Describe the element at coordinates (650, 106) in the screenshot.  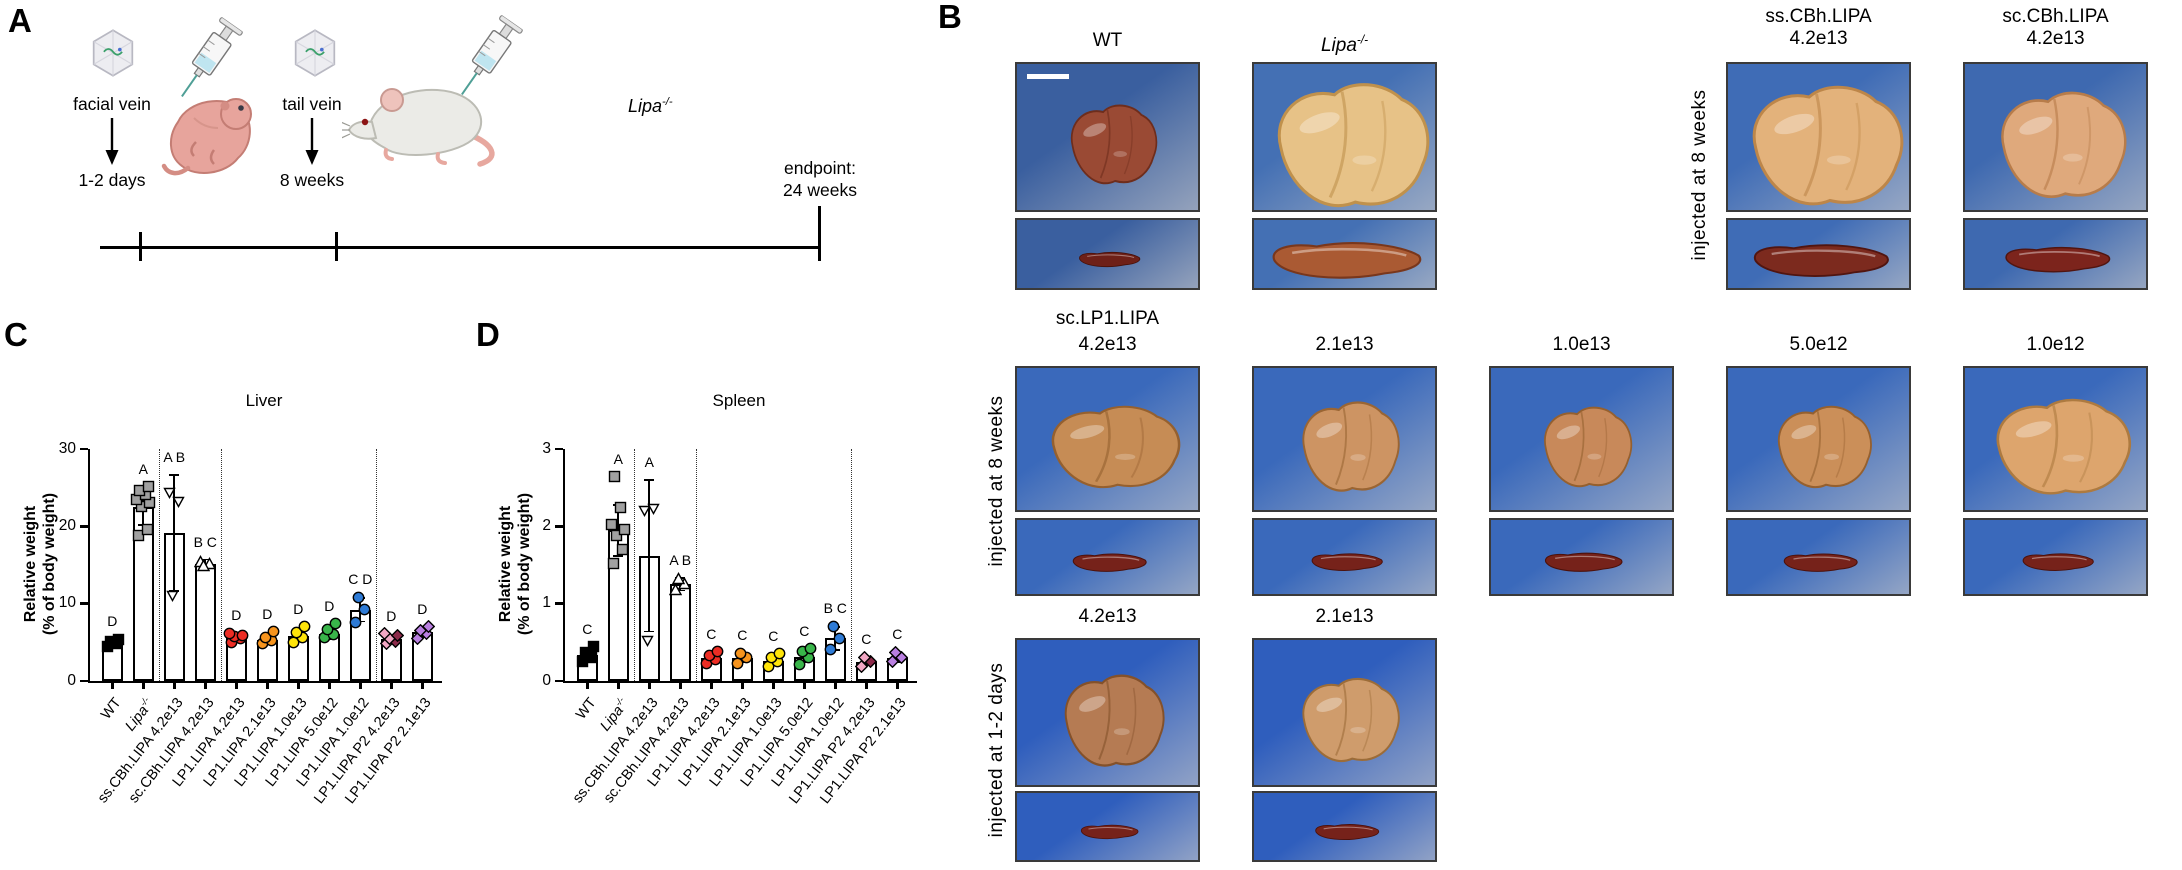
I see `genotype-label: Lipa-/-` at that location.